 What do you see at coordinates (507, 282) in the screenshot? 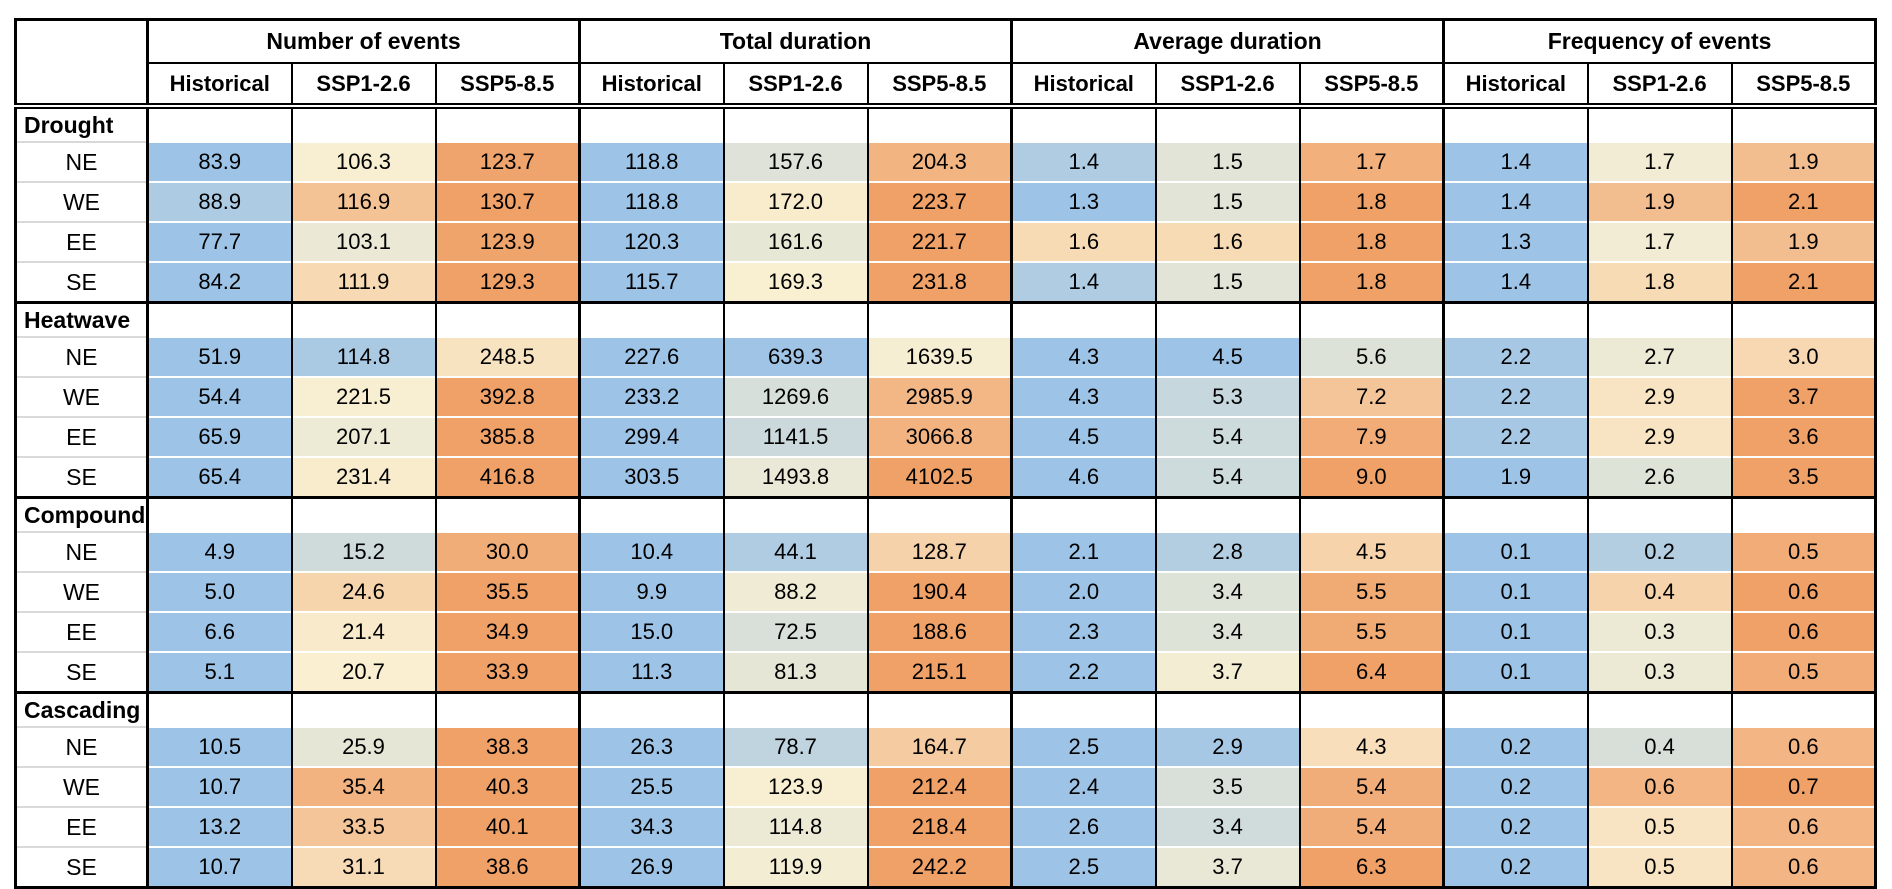
I see `value-cell: 129.3` at bounding box center [507, 282].